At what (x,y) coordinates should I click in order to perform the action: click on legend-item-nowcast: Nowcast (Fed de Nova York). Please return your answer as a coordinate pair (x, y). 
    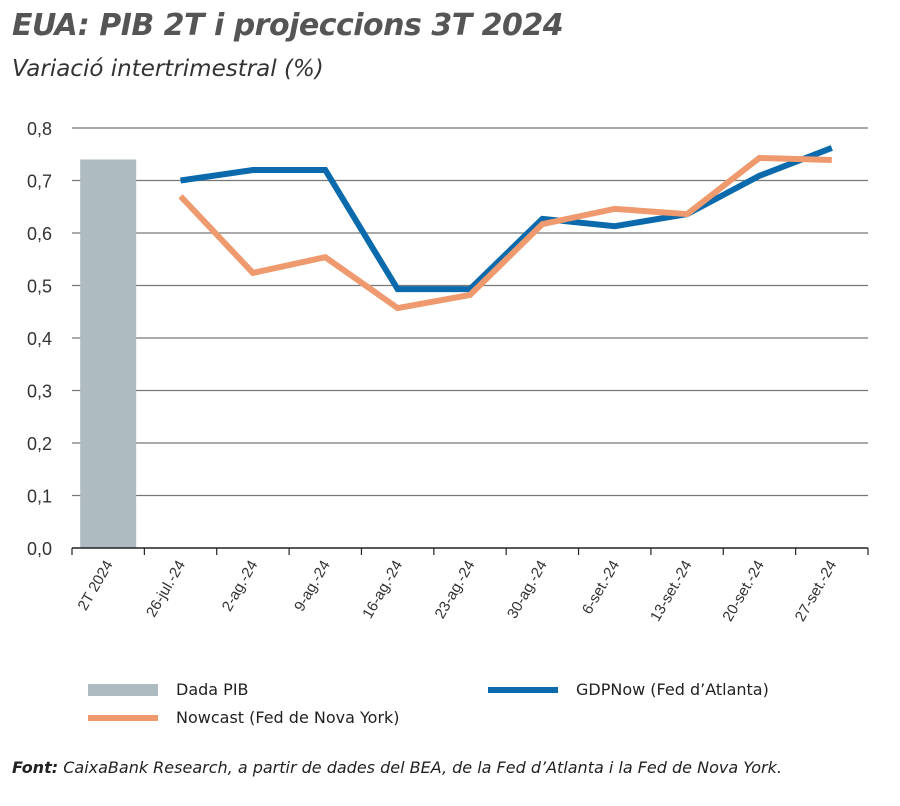
    Looking at the image, I should click on (244, 717).